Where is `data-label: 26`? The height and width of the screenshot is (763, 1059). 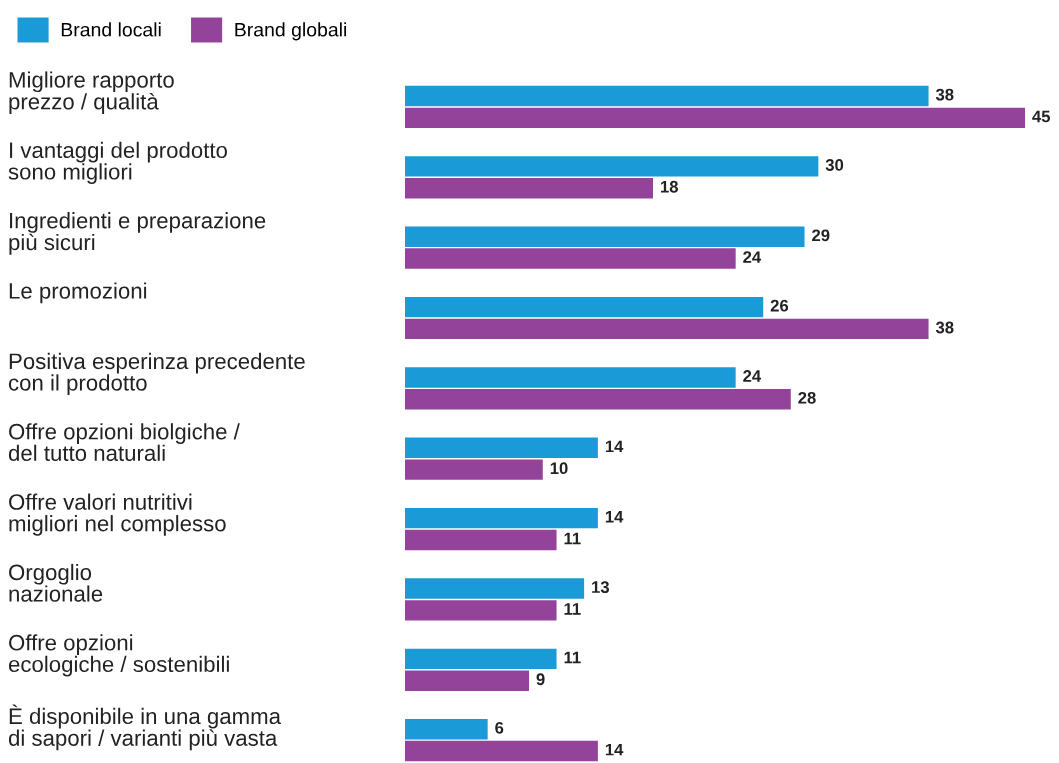
data-label: 26 is located at coordinates (779, 305).